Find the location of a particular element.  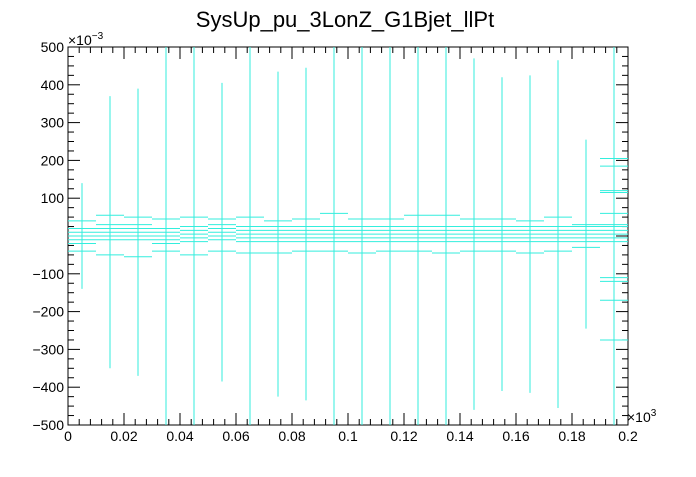

x-tick-label: 0.14 is located at coordinates (459, 436).